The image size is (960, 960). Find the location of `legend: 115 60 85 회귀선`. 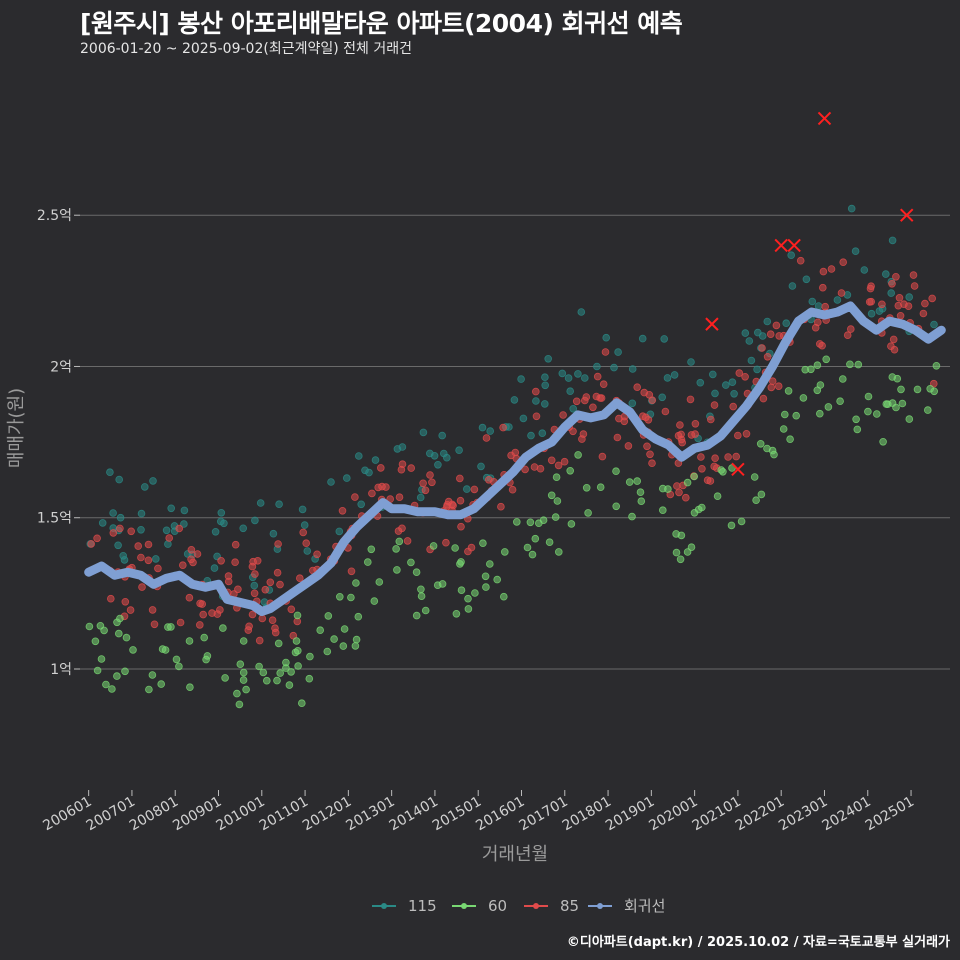

legend: 115 60 85 회귀선 is located at coordinates (518, 906).